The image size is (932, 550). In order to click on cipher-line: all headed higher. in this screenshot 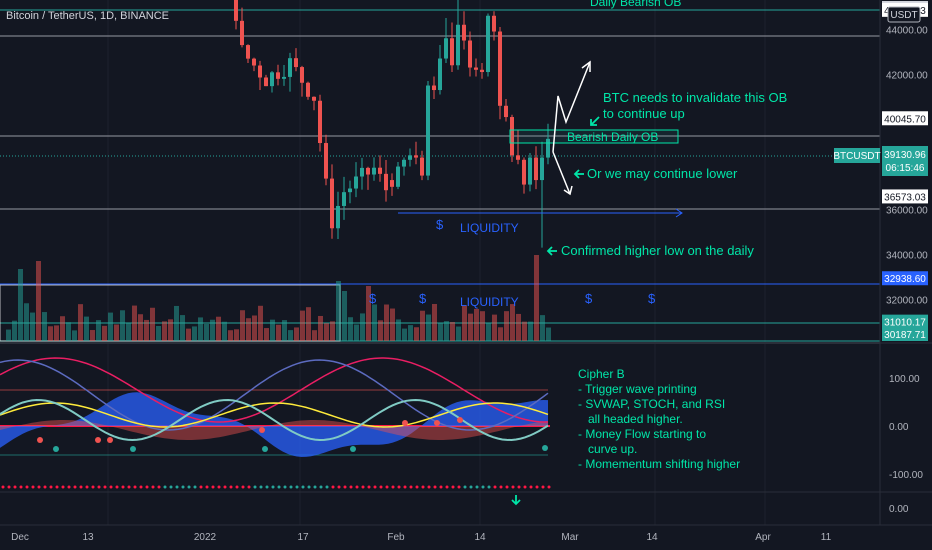, I will do `click(630, 419)`.